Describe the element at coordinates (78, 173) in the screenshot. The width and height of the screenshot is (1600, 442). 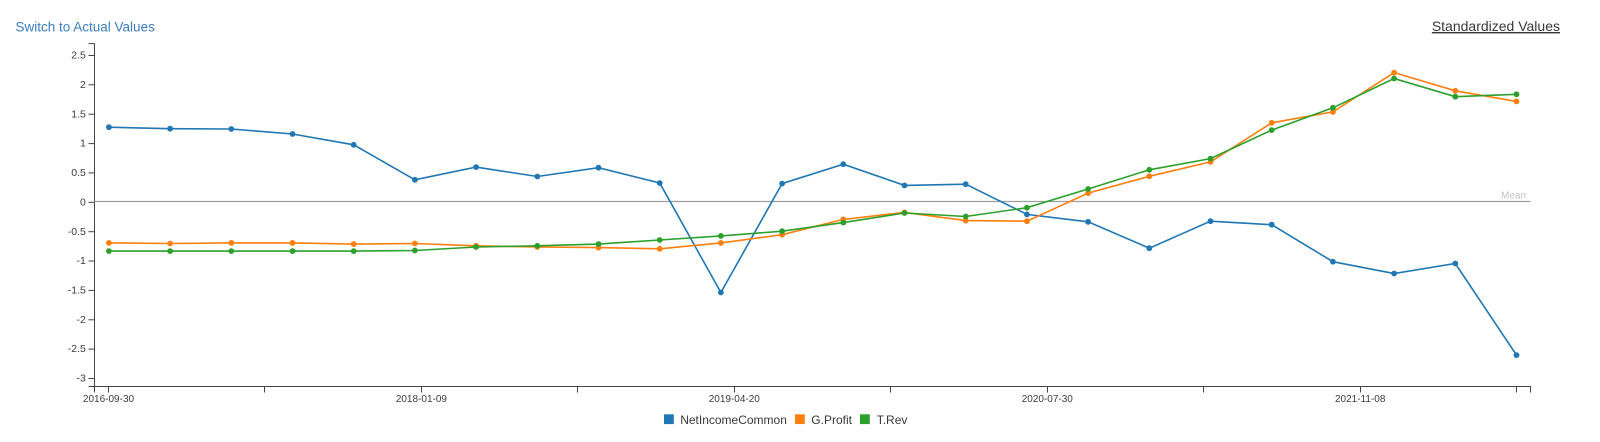
I see `svg-text: 0.5` at that location.